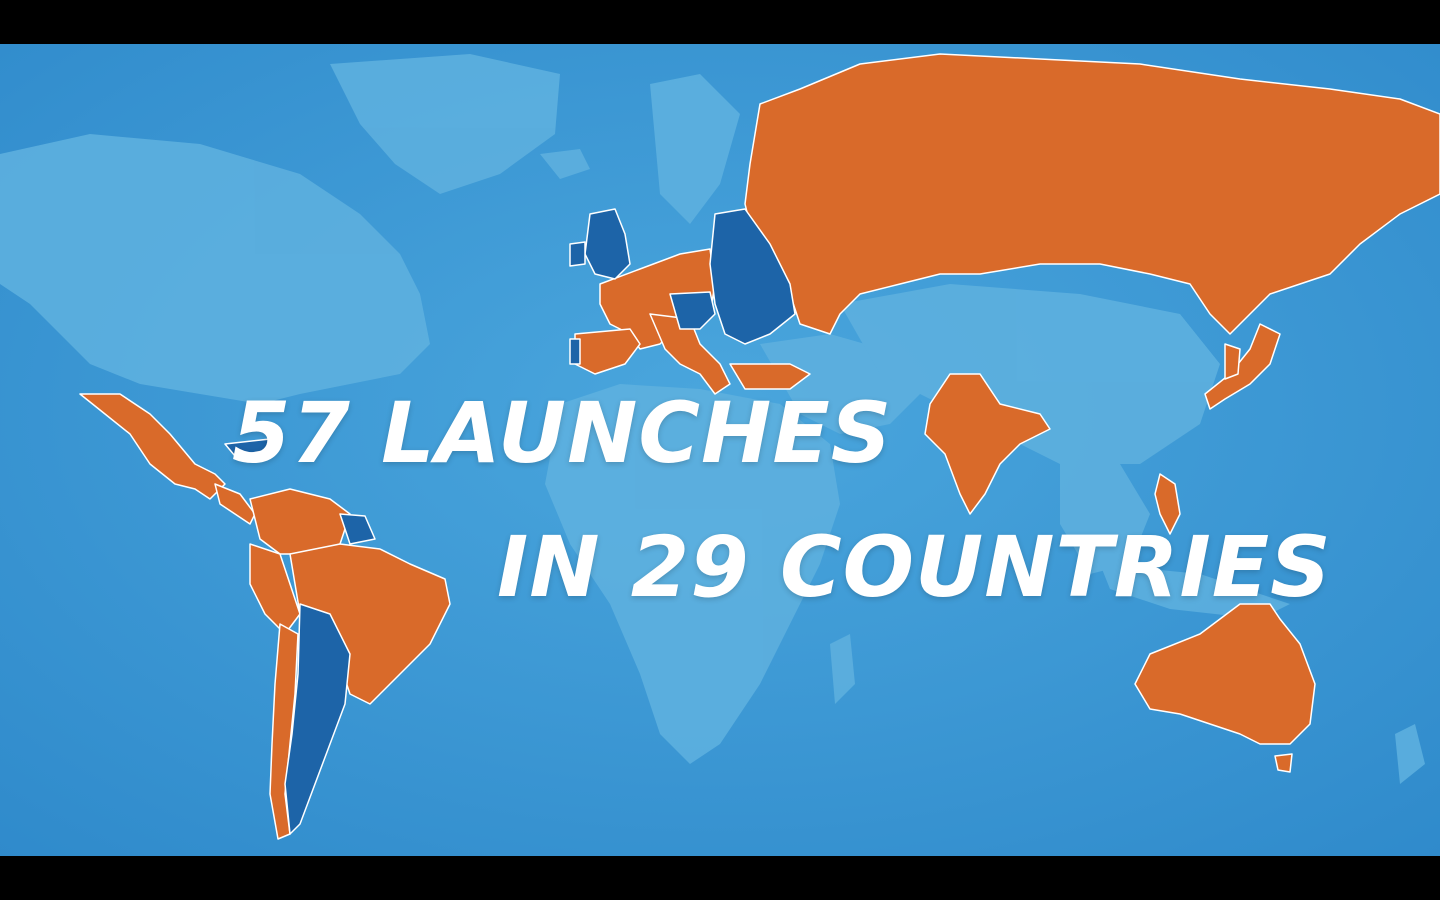 This screenshot has height=900, width=1440. Describe the element at coordinates (1242, 366) in the screenshot. I see `region-japan` at that location.